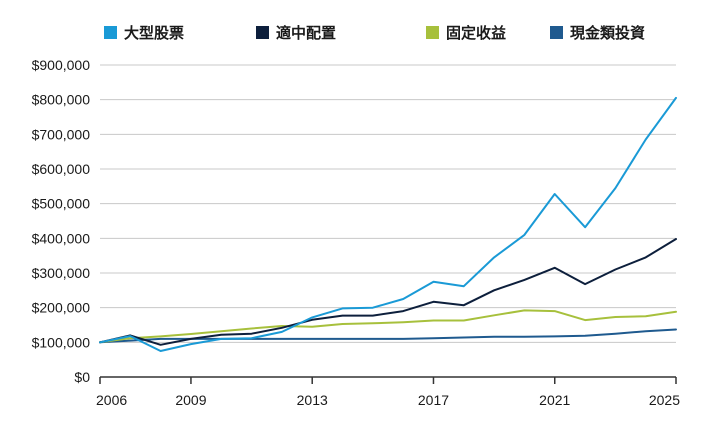 Image resolution: width=701 pixels, height=421 pixels. Describe the element at coordinates (154, 33) in the screenshot. I see `legend-label: 大型股票` at that location.